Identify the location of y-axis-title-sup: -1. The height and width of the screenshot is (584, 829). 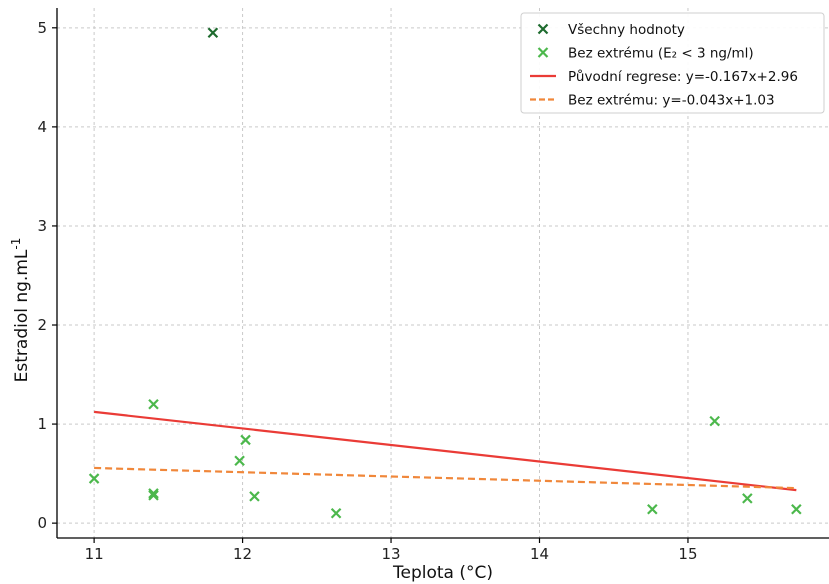
(16, 244).